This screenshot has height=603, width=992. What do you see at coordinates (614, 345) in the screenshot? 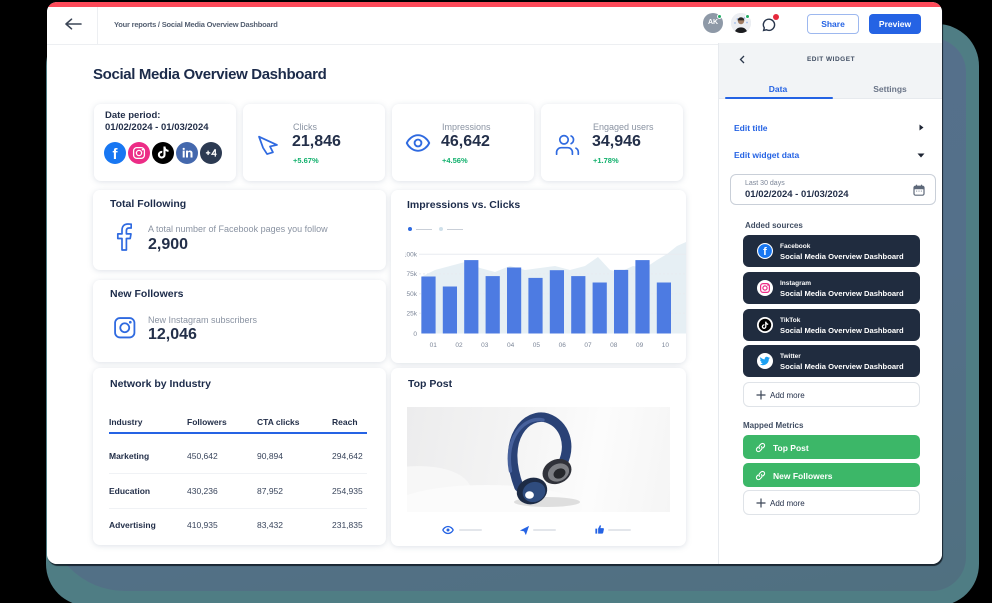
I see `svg-text: 08` at bounding box center [614, 345].